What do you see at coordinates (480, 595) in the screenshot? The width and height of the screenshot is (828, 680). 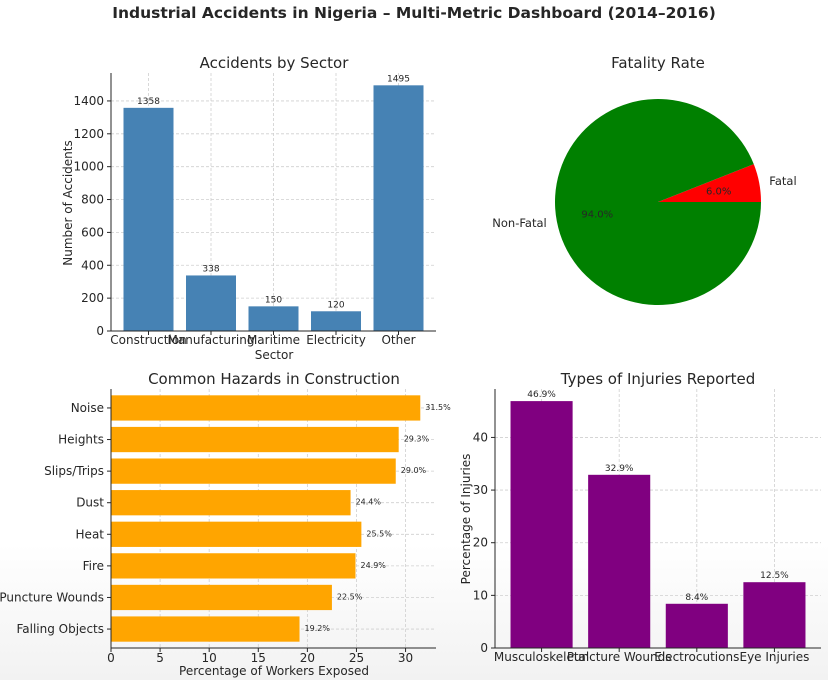 I see `injuries-ytick-label: 10` at bounding box center [480, 595].